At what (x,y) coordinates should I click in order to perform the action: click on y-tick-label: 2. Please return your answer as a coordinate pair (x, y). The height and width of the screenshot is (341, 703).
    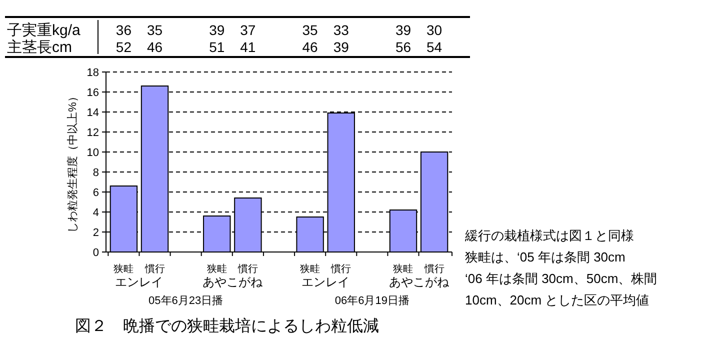
    Looking at the image, I should click on (95, 232).